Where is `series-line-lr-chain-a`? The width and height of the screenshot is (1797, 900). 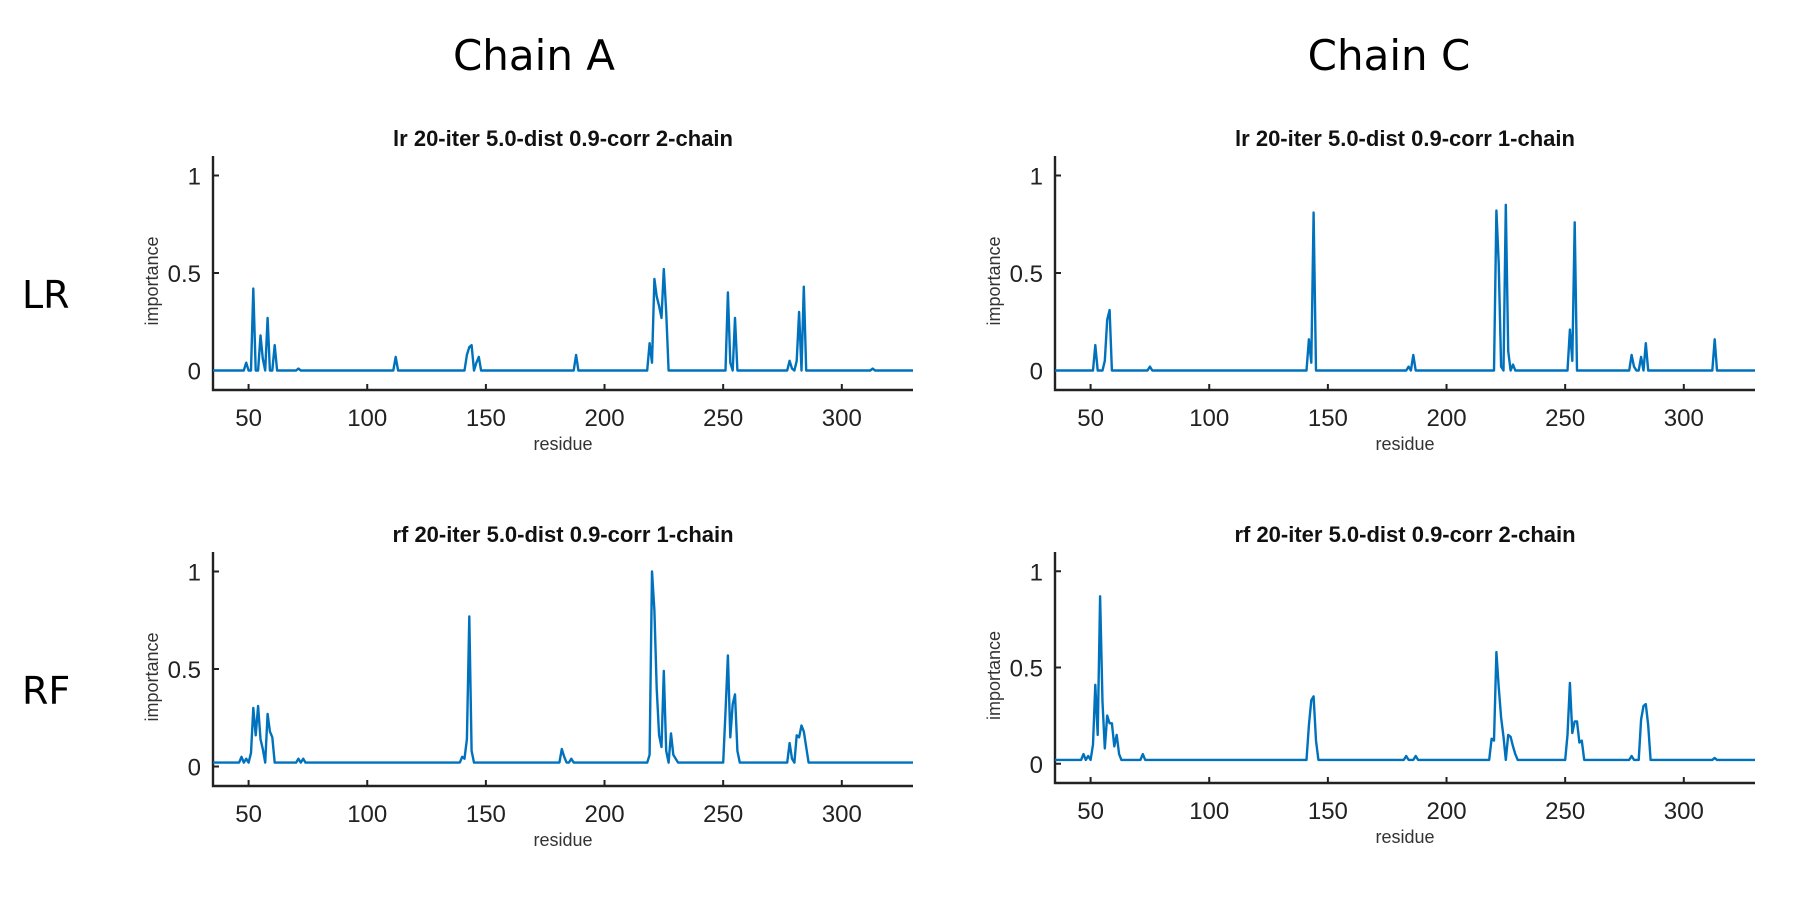
series-line-lr-chain-a is located at coordinates (563, 319).